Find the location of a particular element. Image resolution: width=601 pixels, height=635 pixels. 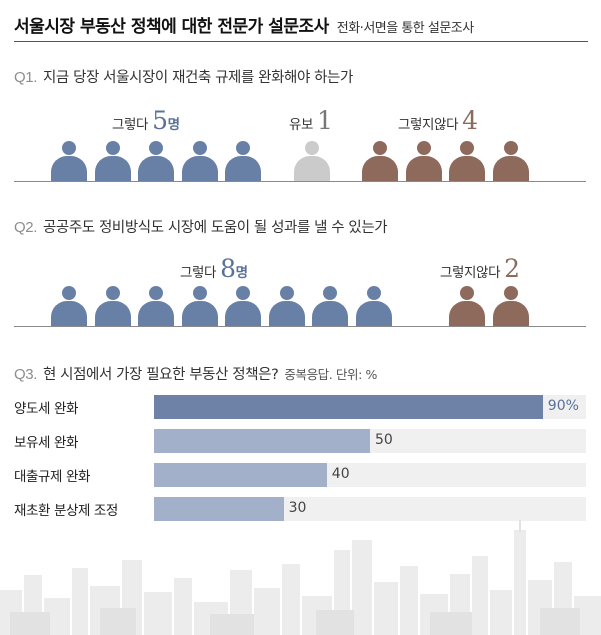

q2-no-label: 그렇지않다 2 is located at coordinates (480, 268).